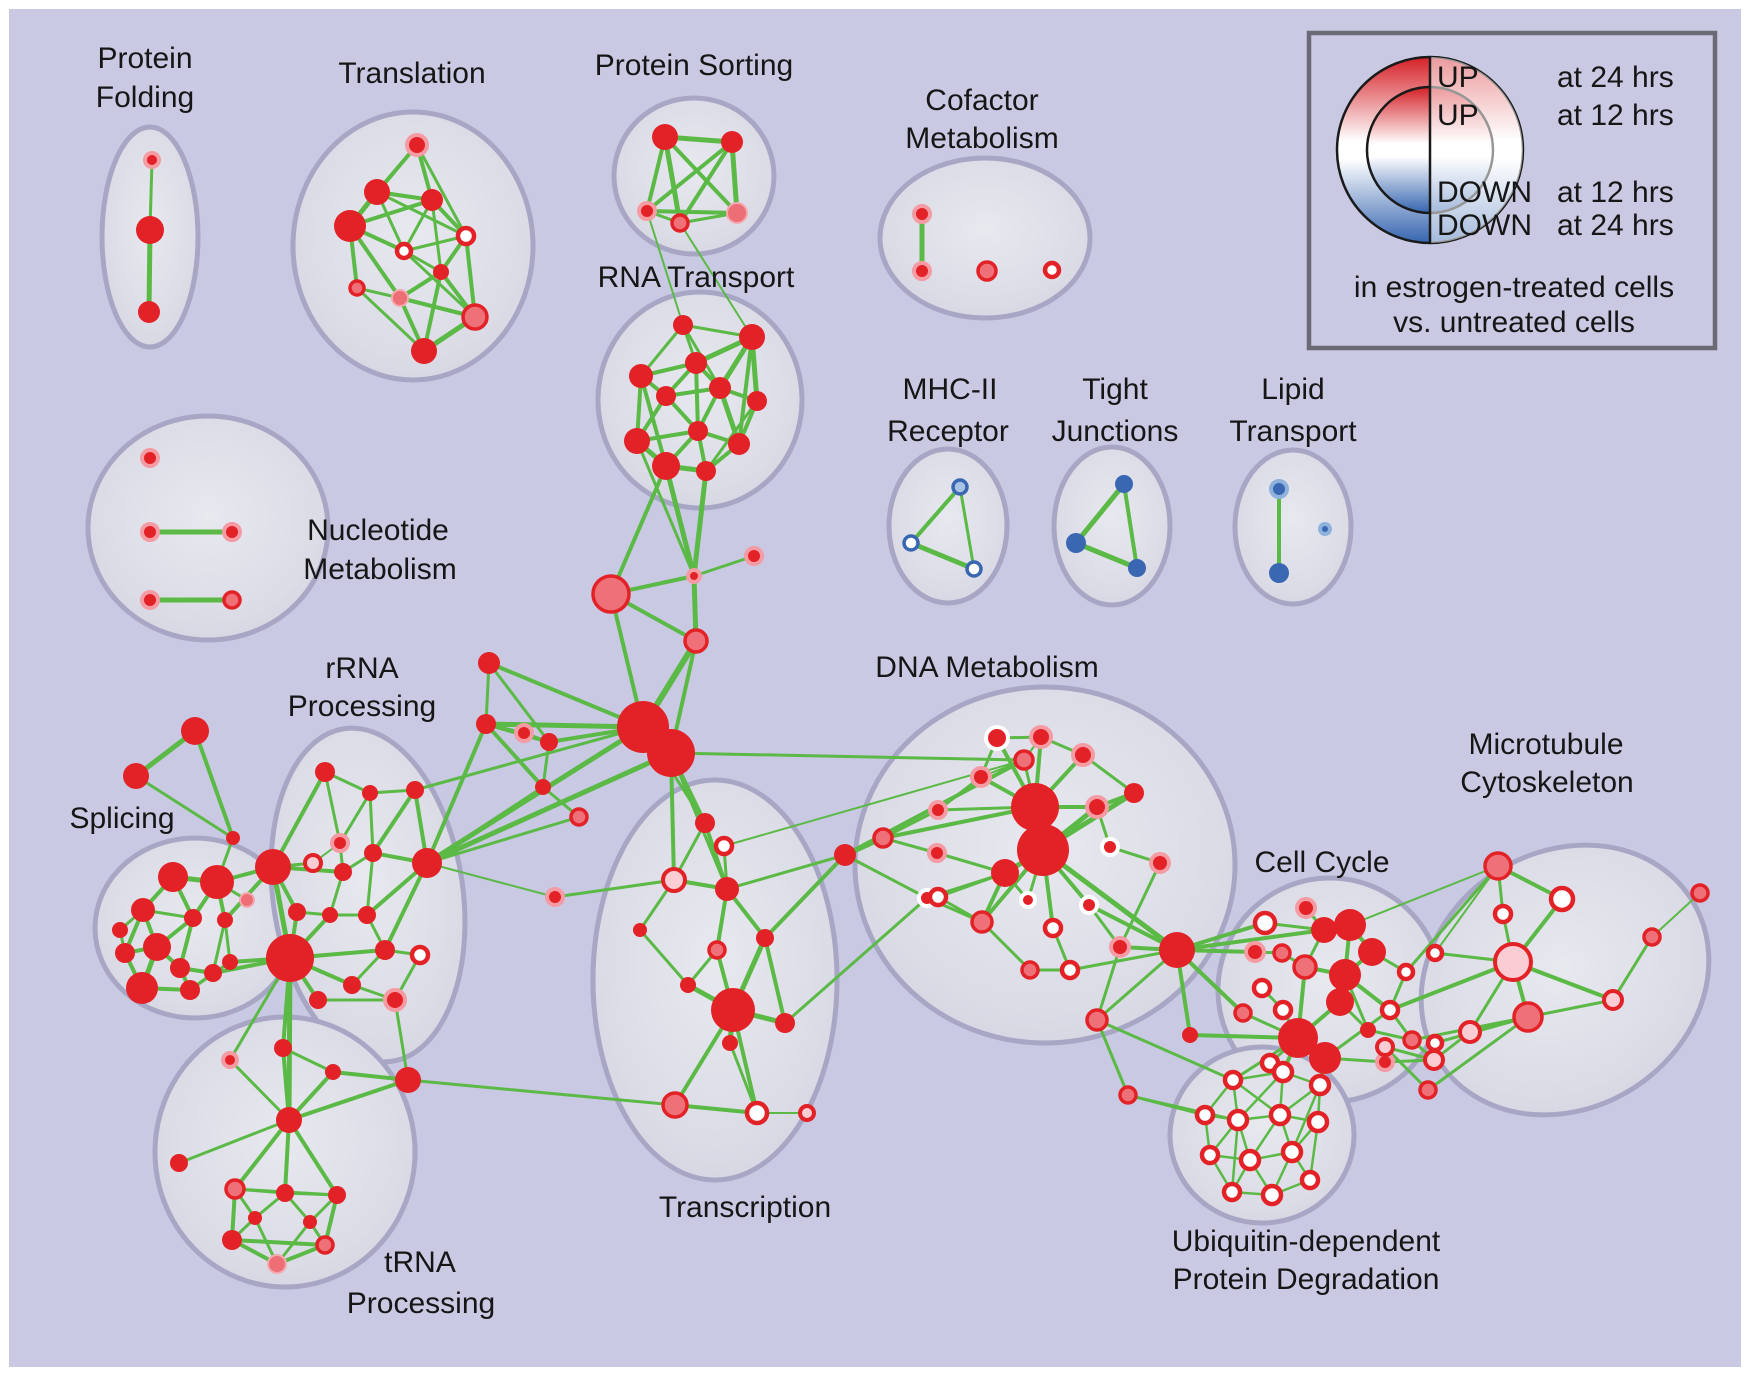 The height and width of the screenshot is (1376, 1750). I want to click on gene-node-cc23, so click(1190, 1035).